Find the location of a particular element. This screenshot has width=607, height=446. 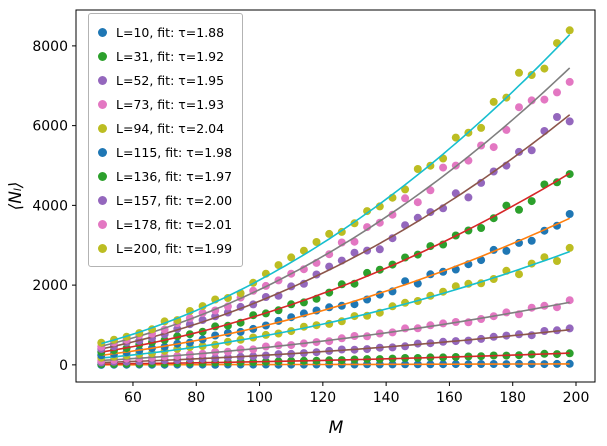

legend-entry: L=200, fit: τ=1.99 is located at coordinates (165, 248).